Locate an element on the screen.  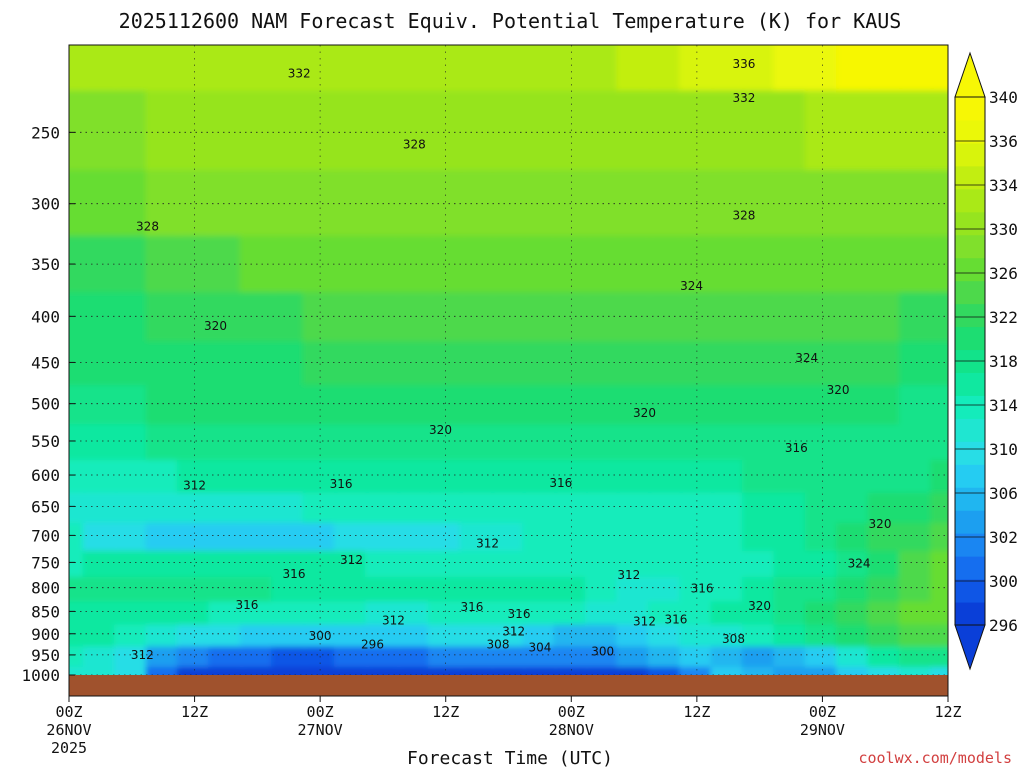
y-tick-label: 600 is located at coordinates (45, 475).